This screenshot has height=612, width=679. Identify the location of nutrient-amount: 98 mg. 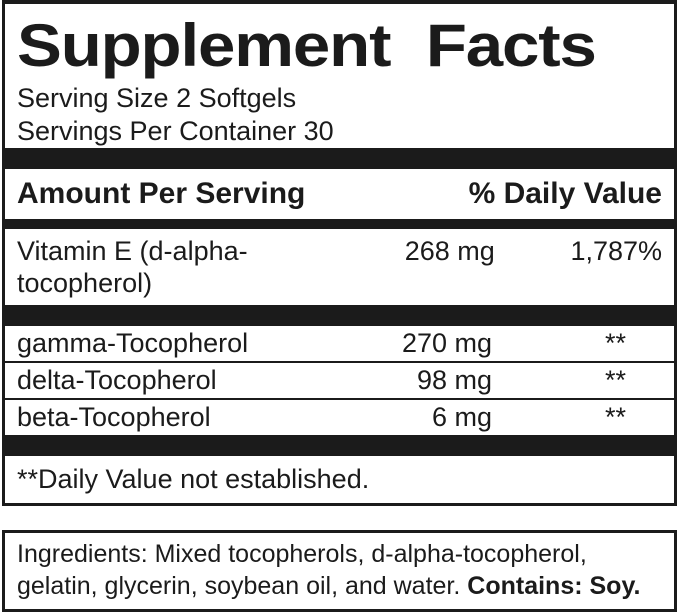
(454, 380).